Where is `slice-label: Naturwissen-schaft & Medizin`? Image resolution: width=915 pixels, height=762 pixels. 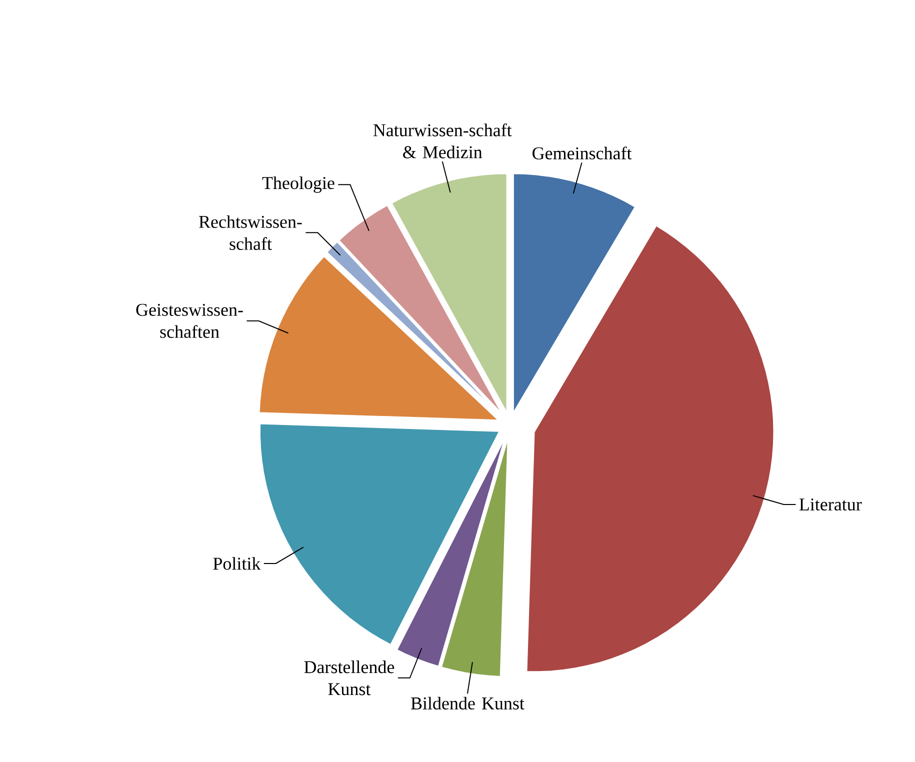 slice-label: Naturwissen-schaft & Medizin is located at coordinates (442, 140).